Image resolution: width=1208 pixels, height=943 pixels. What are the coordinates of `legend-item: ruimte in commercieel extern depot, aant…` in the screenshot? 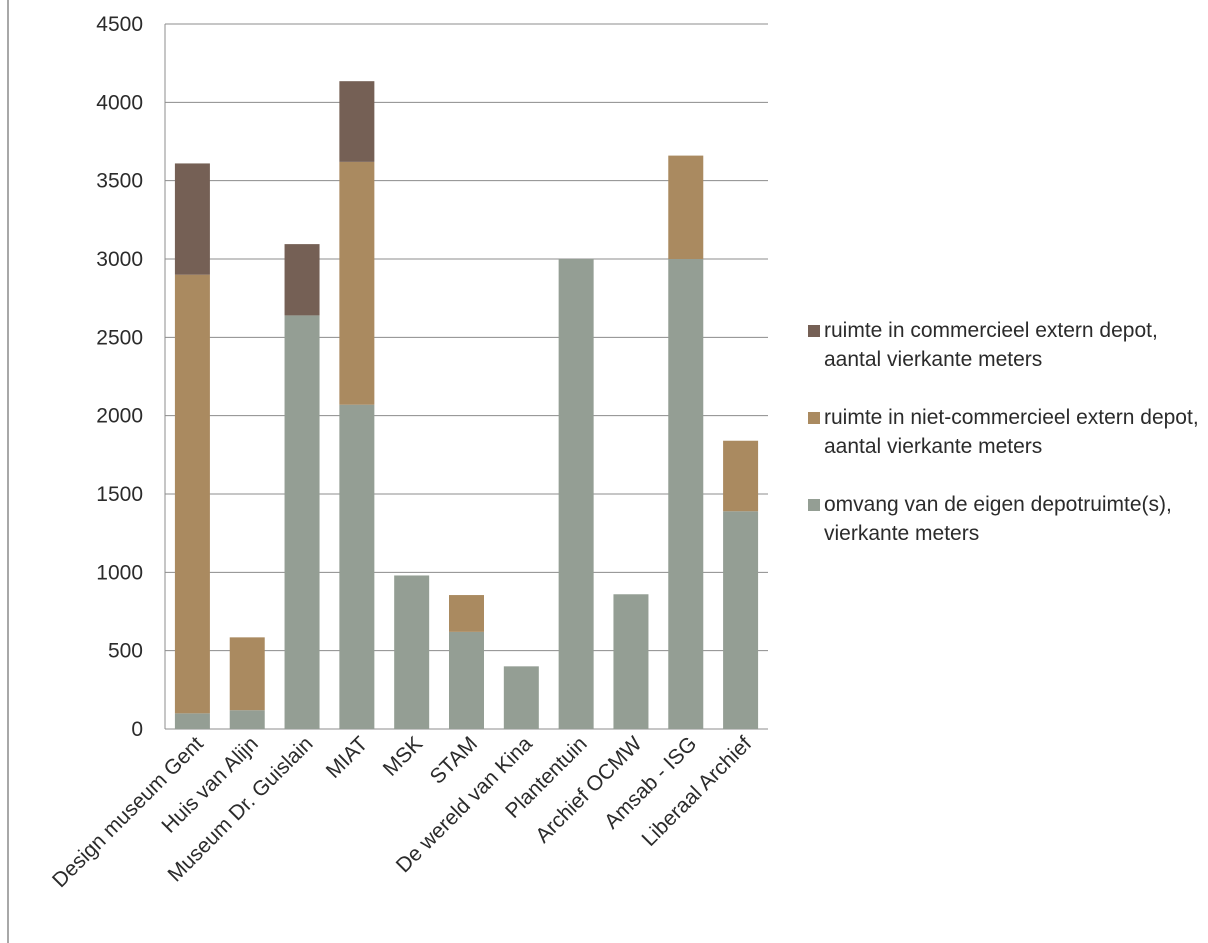 It's located at (1005, 345).